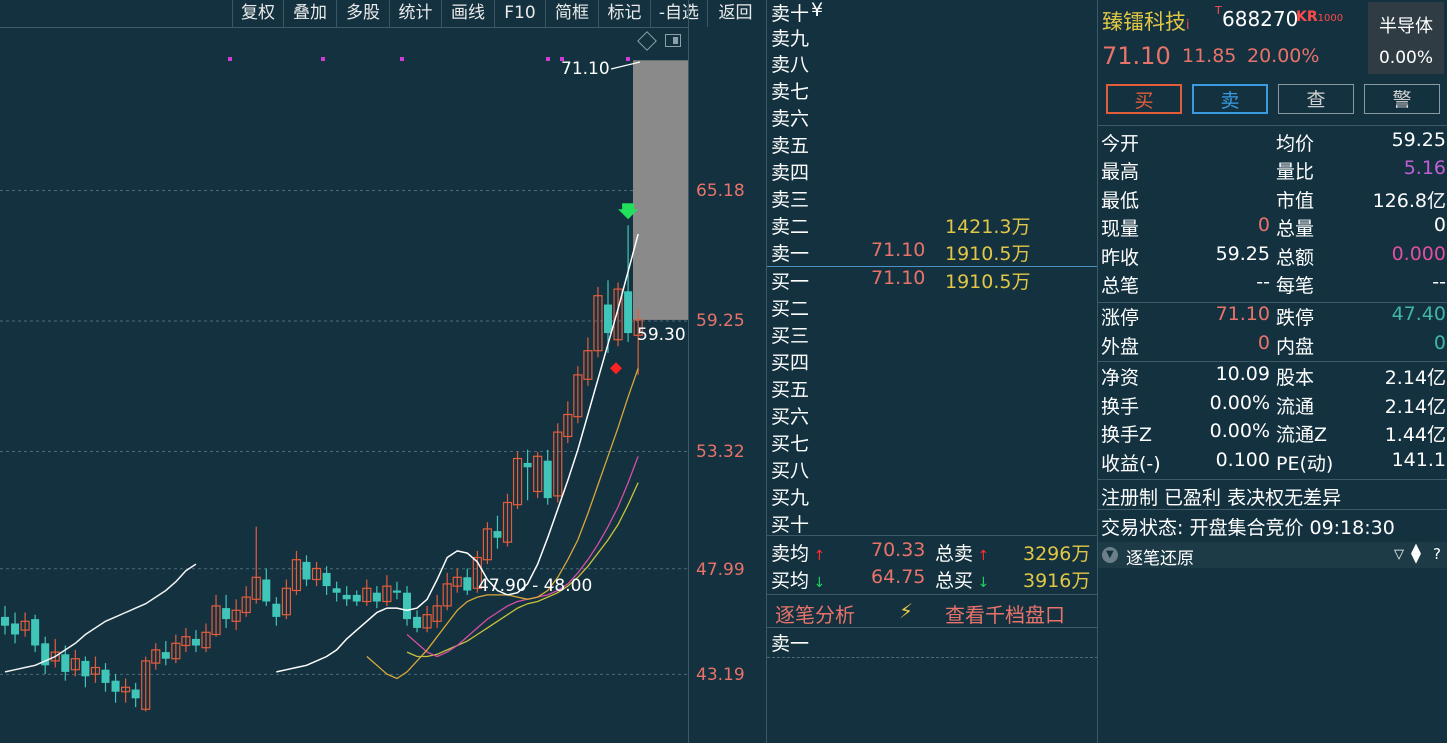 The width and height of the screenshot is (1447, 743). What do you see at coordinates (932, 37) in the screenshot?
I see `ask-row: 卖九` at bounding box center [932, 37].